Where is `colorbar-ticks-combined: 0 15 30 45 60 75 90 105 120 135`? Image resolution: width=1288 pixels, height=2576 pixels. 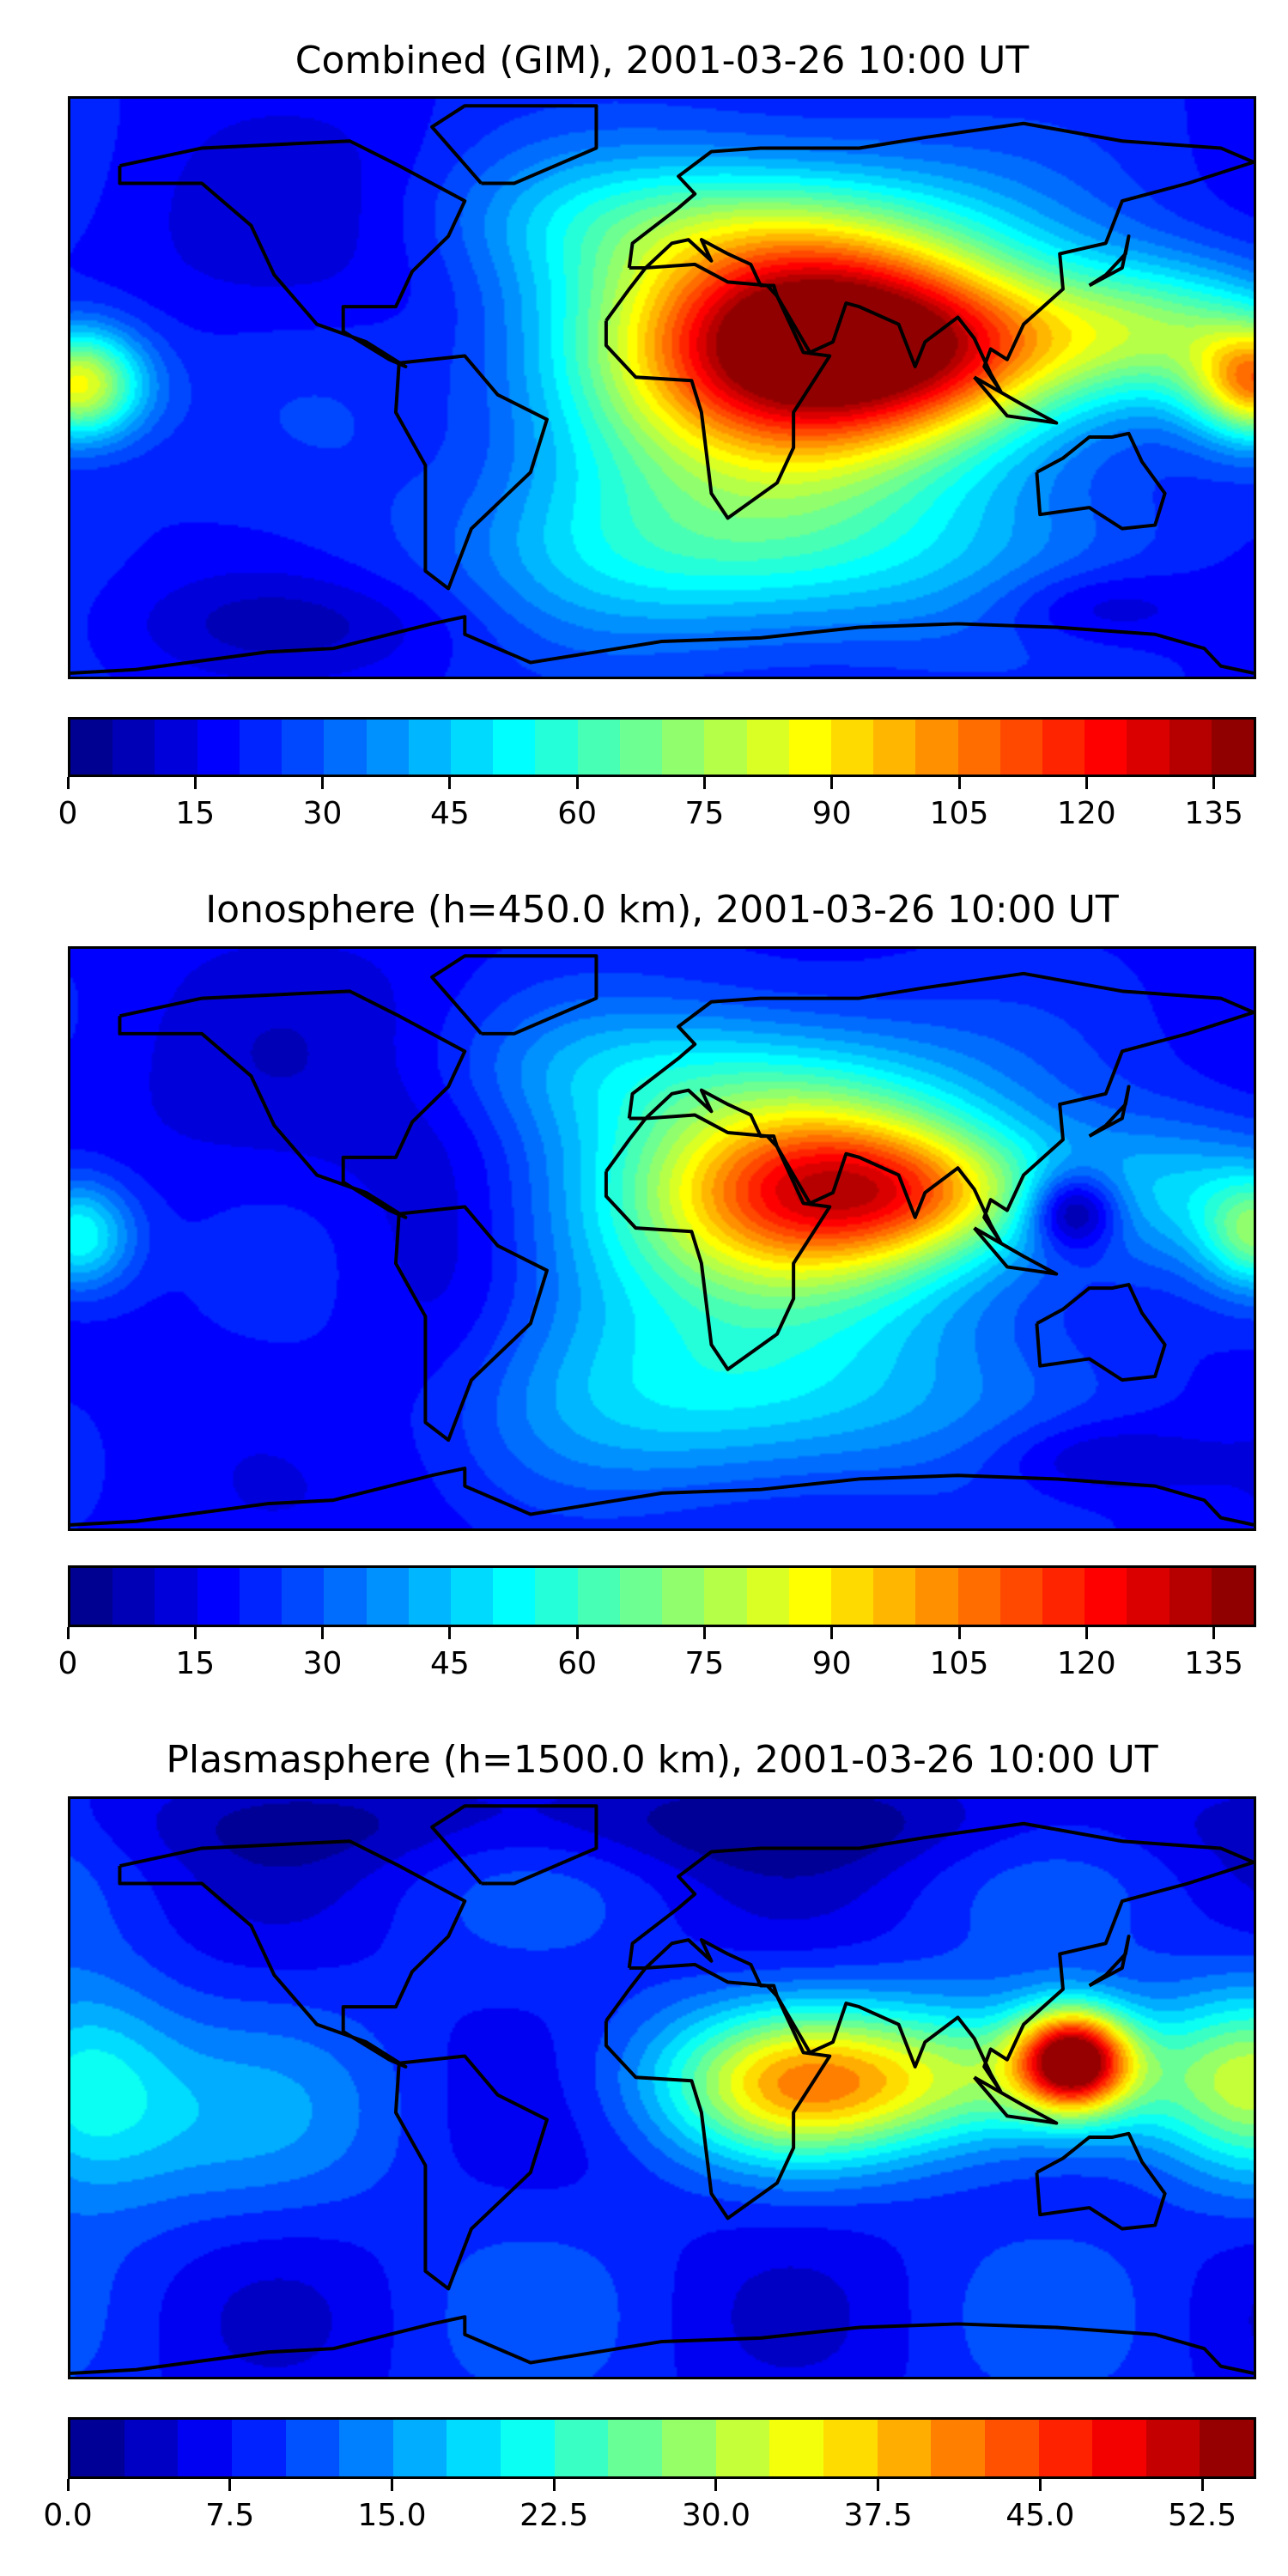
colorbar-ticks-combined: 0 15 30 45 60 75 90 105 120 135 is located at coordinates (657, 807).